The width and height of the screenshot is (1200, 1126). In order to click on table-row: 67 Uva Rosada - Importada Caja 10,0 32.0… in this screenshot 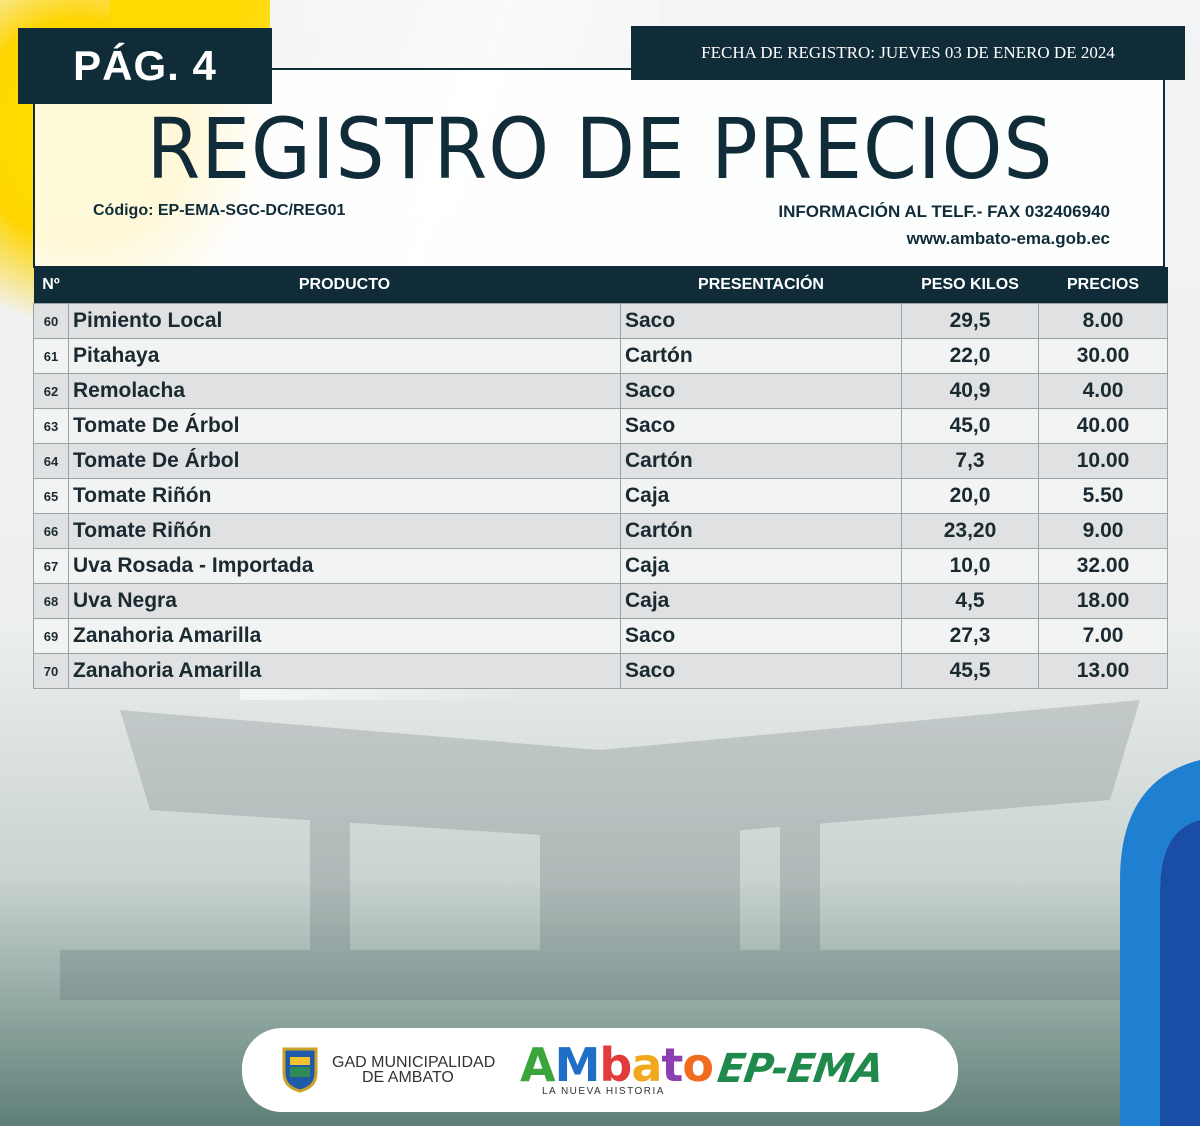, I will do `click(600, 566)`.